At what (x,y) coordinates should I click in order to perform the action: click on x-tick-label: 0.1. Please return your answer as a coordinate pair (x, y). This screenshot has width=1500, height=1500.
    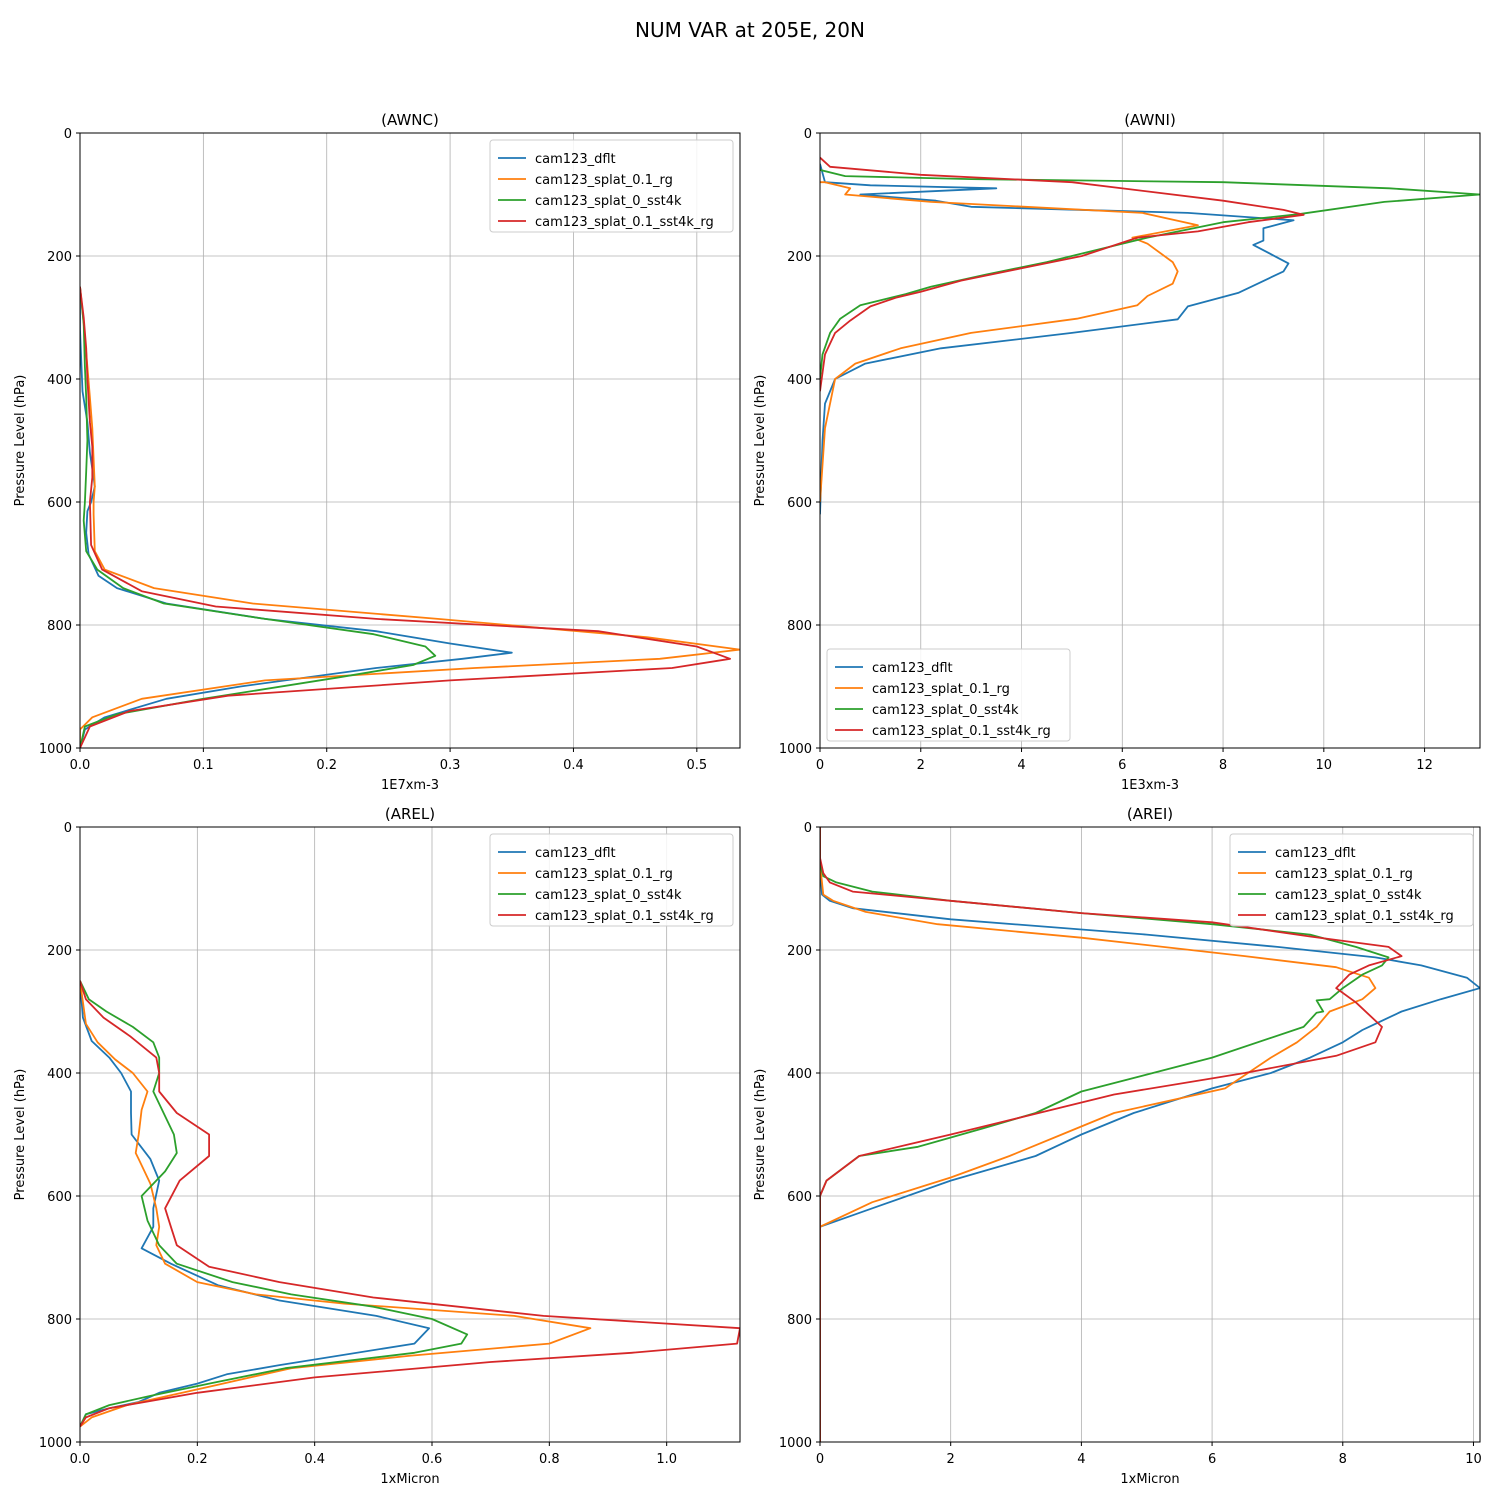
    Looking at the image, I should click on (203, 765).